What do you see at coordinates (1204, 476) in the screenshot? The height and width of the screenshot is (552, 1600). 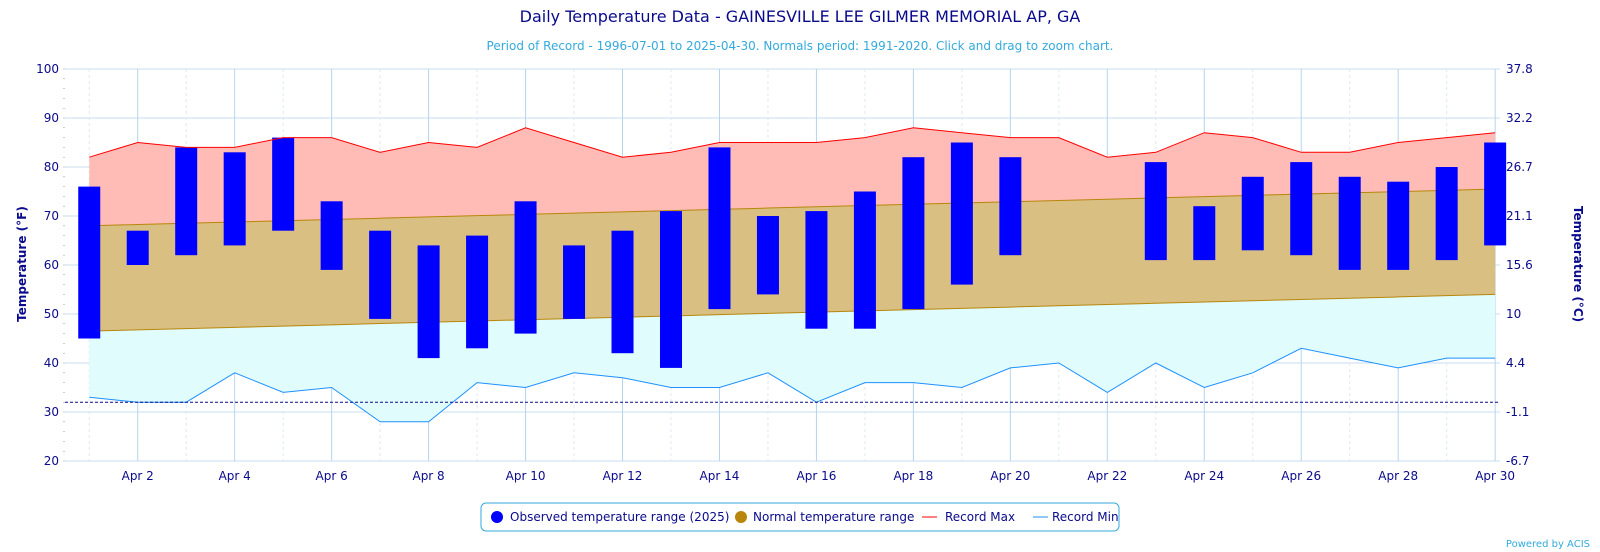 I see `x-tick-label: Apr 24` at bounding box center [1204, 476].